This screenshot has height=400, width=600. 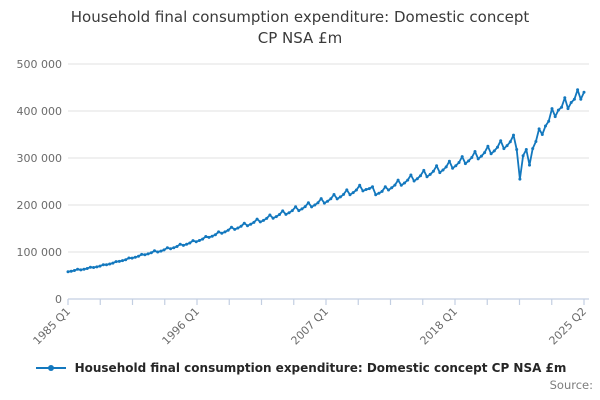 I want to click on legend-line-marker-icon, so click(x=50, y=368).